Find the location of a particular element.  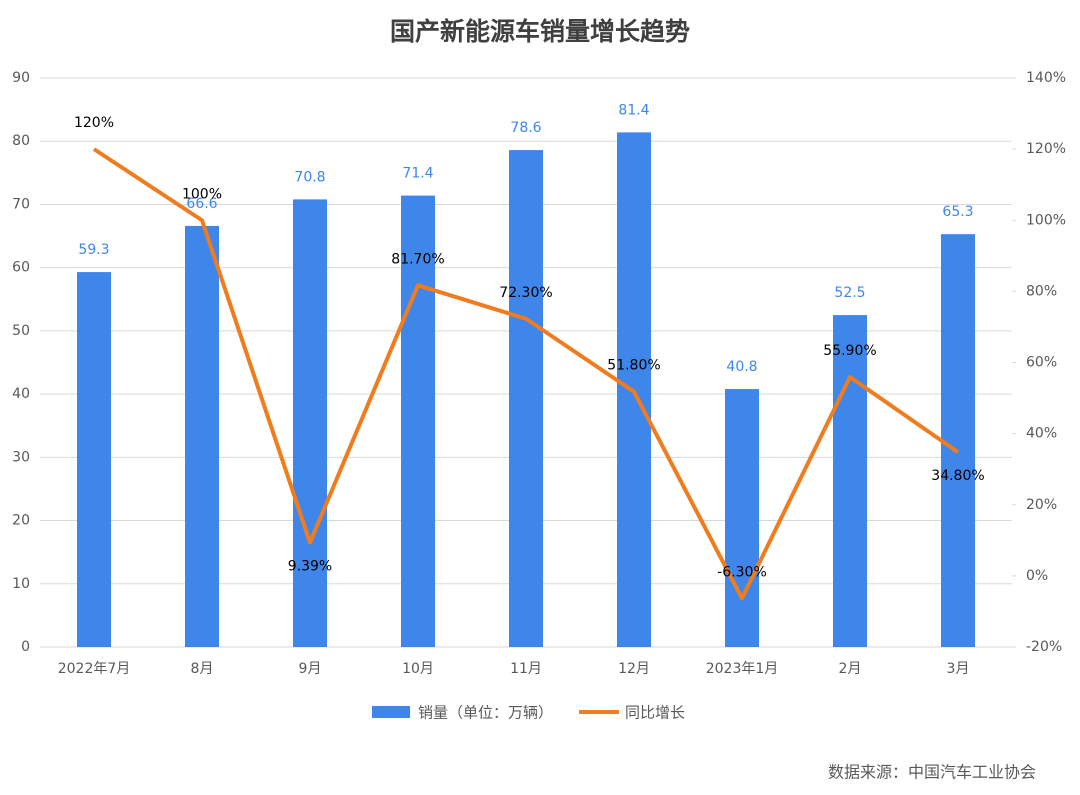

y2-tick-label: 120% is located at coordinates (1046, 149).